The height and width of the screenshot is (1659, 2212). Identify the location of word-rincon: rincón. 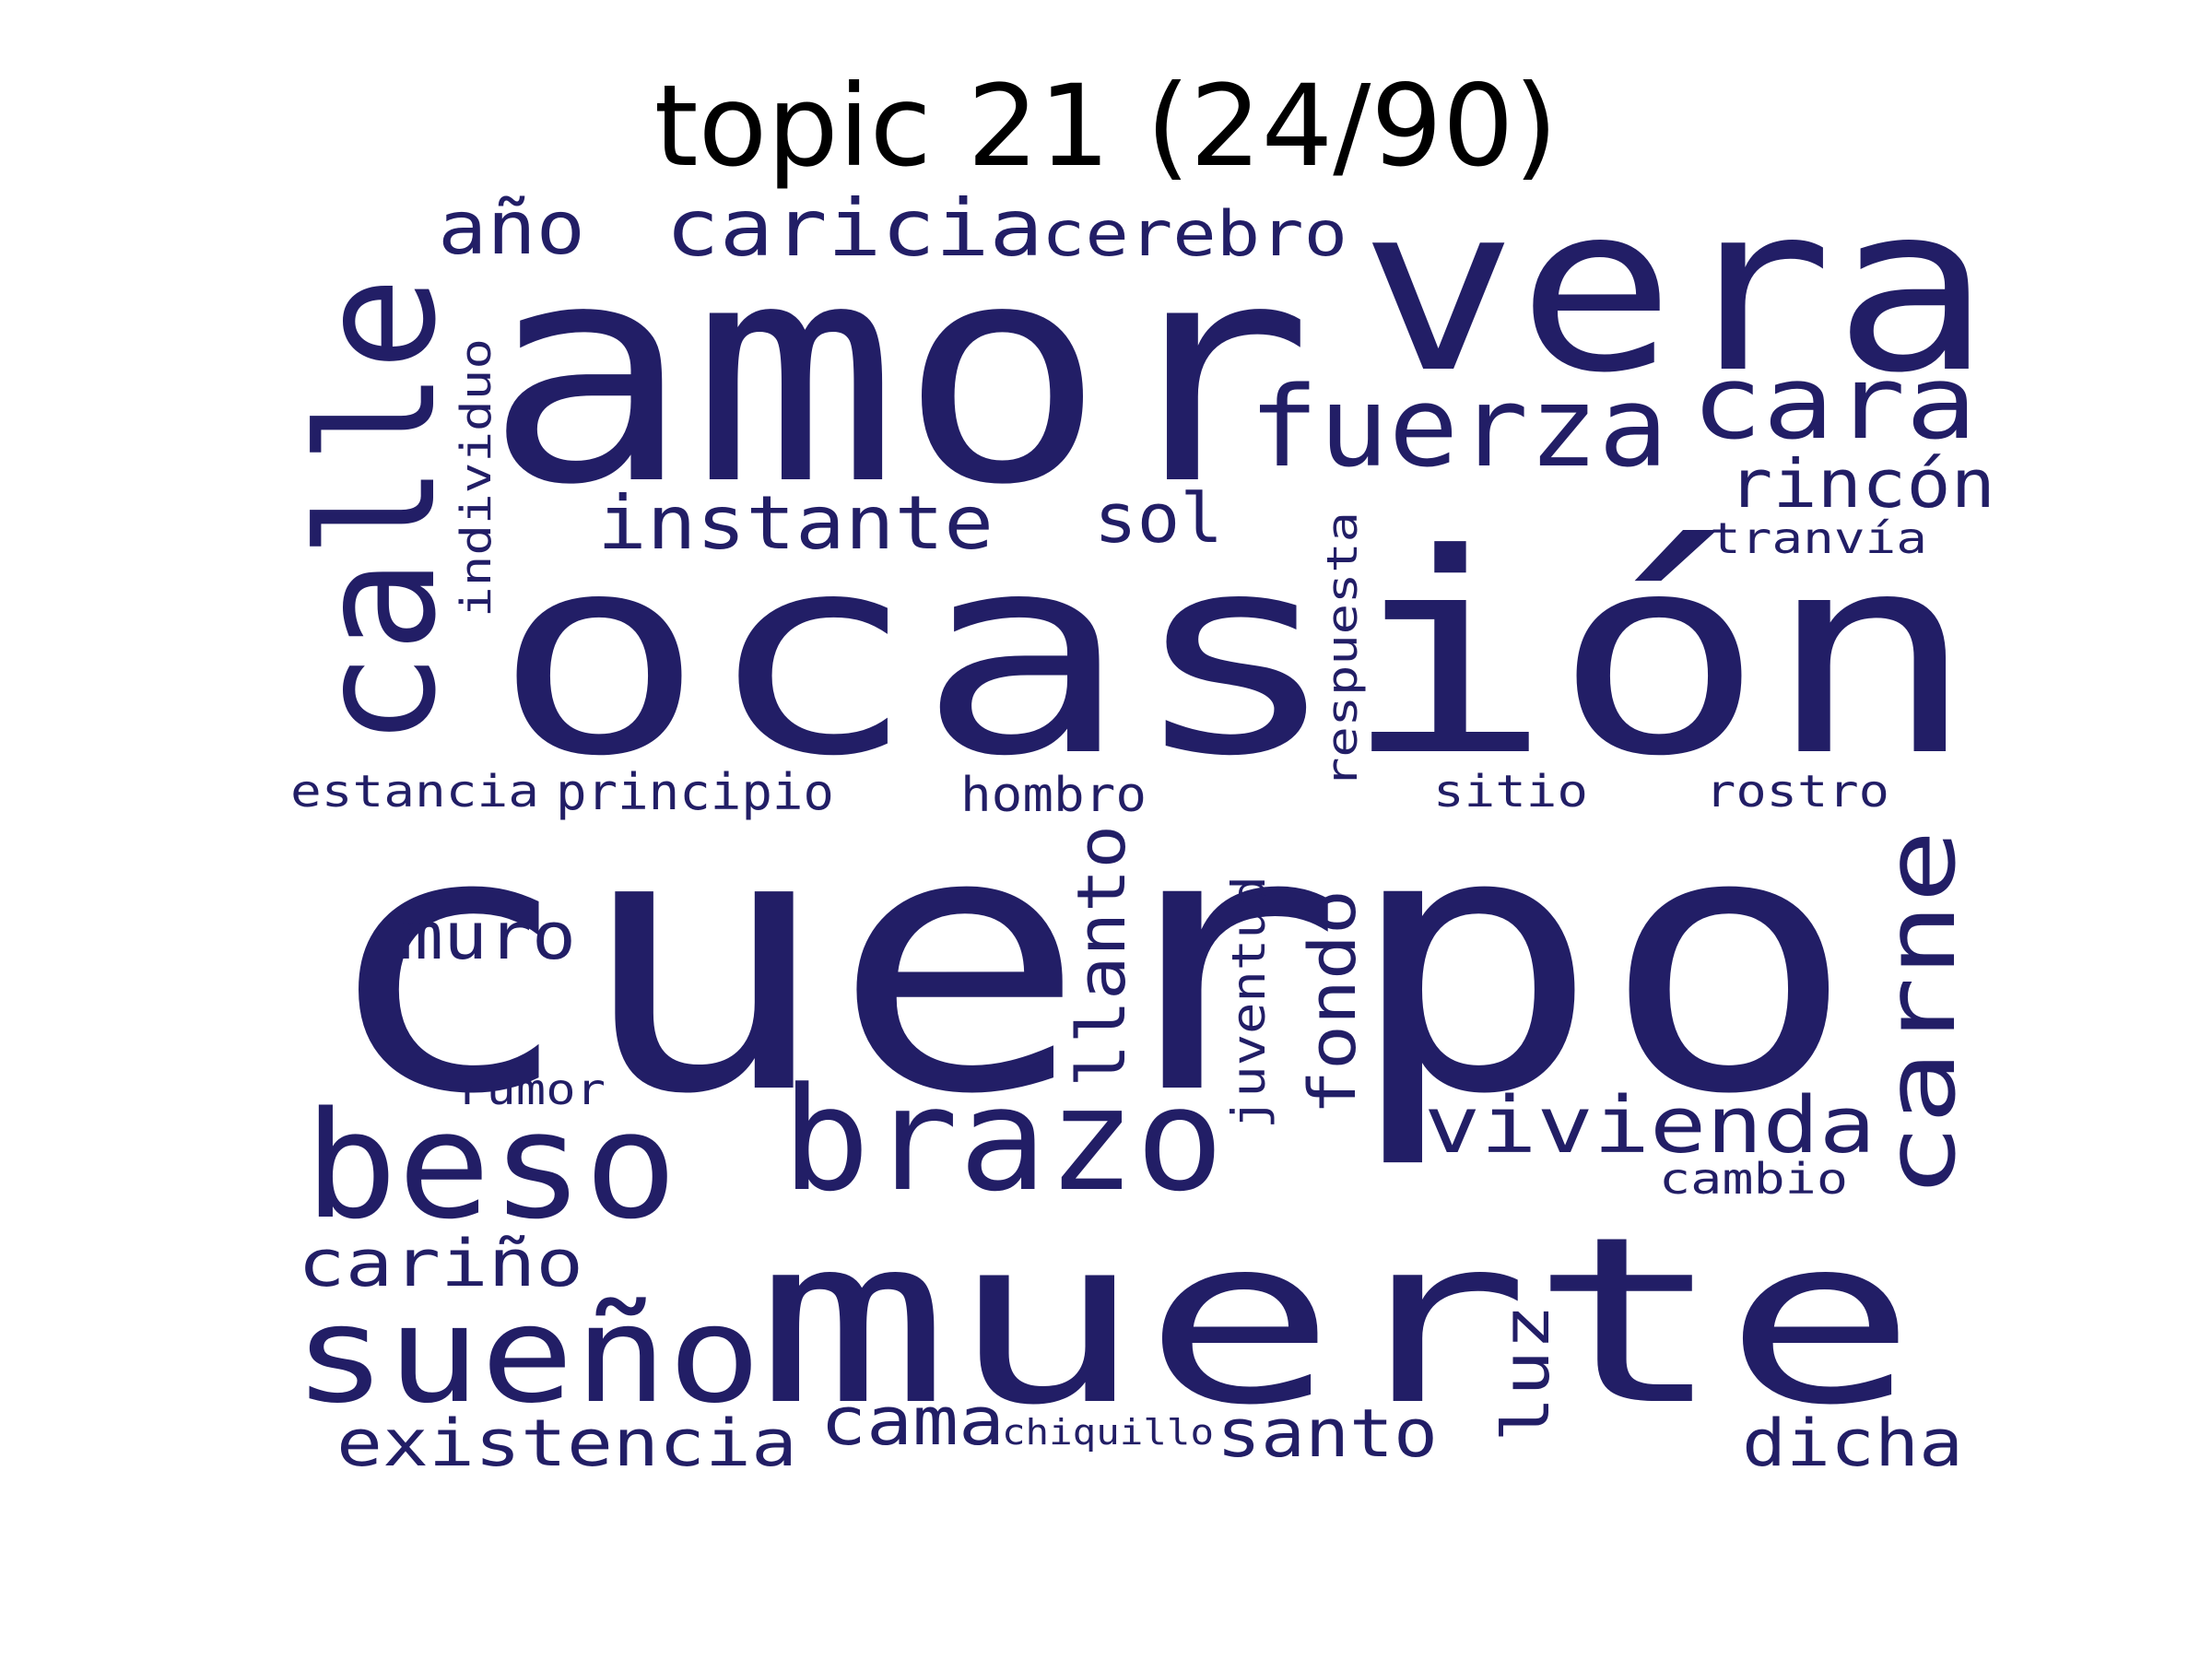
(1861, 484).